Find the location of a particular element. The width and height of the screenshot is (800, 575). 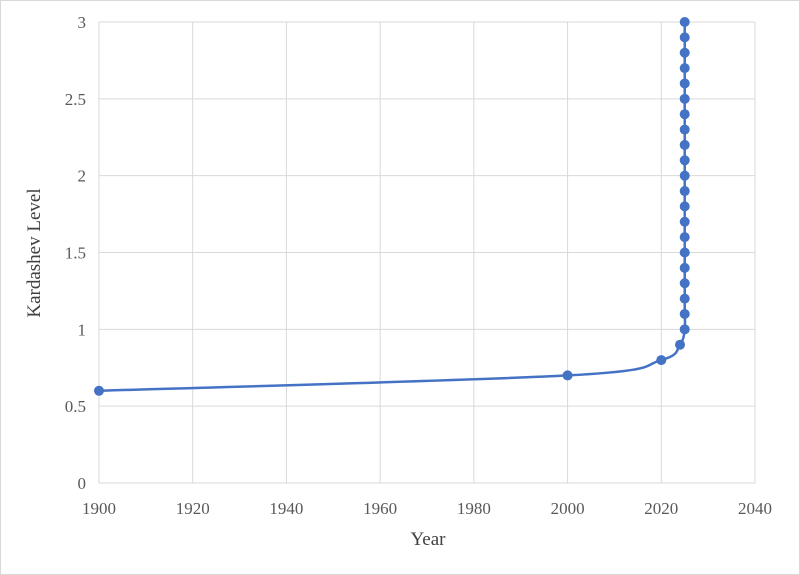

x-axis-ticks: 1900 1920 1940 1960 1980 2000 2020 2040 is located at coordinates (427, 508).